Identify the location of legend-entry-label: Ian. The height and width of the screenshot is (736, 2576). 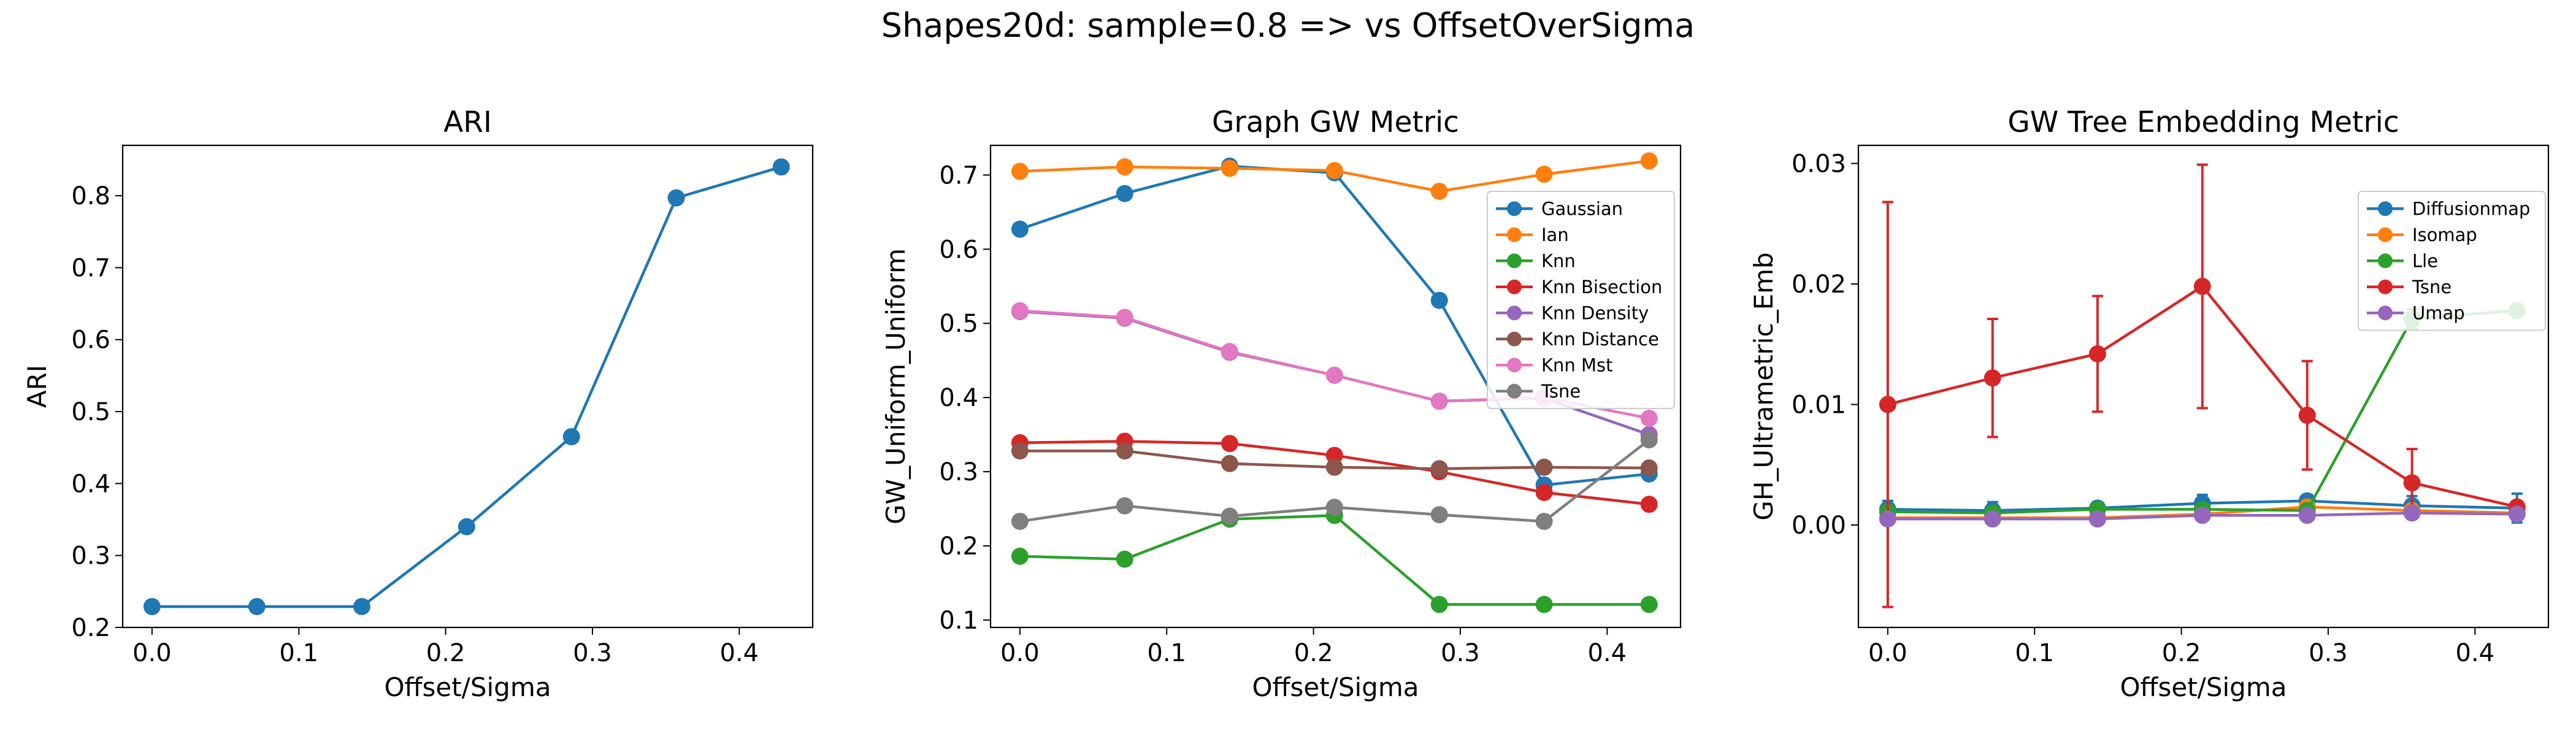
(1555, 234).